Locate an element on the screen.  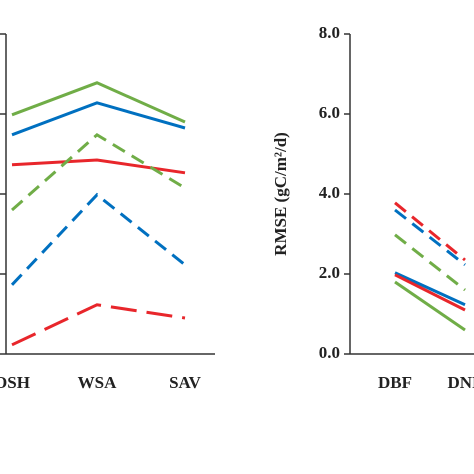
x-tick-label: DNF is located at coordinates (461, 382).